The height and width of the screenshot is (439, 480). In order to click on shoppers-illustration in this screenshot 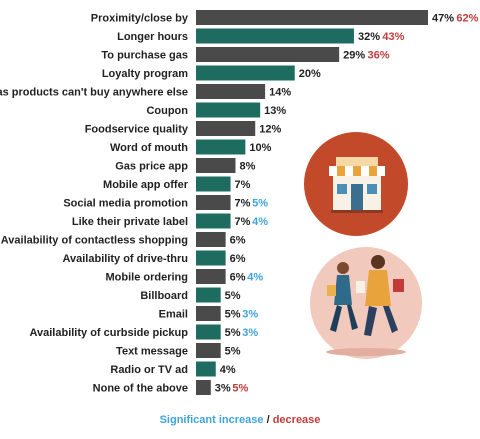, I will do `click(366, 303)`.